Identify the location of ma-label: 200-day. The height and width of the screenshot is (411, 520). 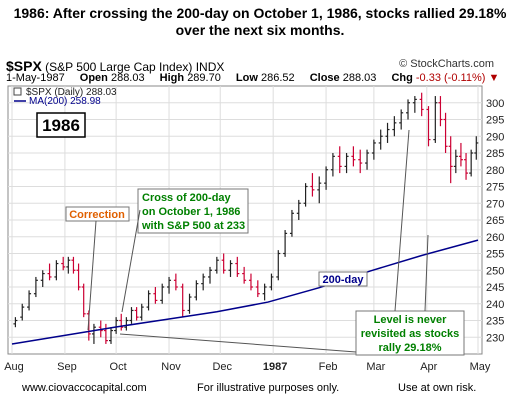
(344, 280).